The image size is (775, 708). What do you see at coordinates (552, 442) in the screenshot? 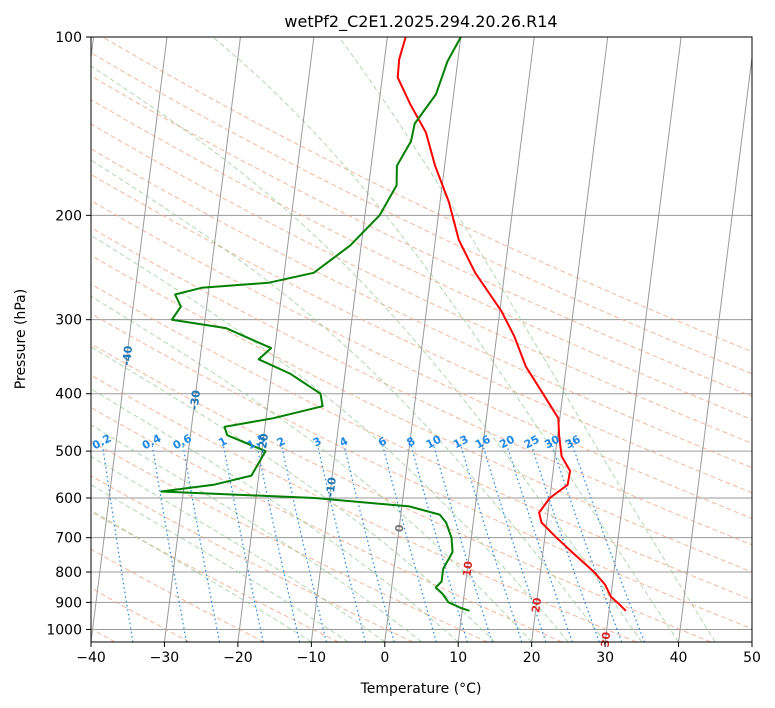
I see `mixing-ratio-label: 30` at bounding box center [552, 442].